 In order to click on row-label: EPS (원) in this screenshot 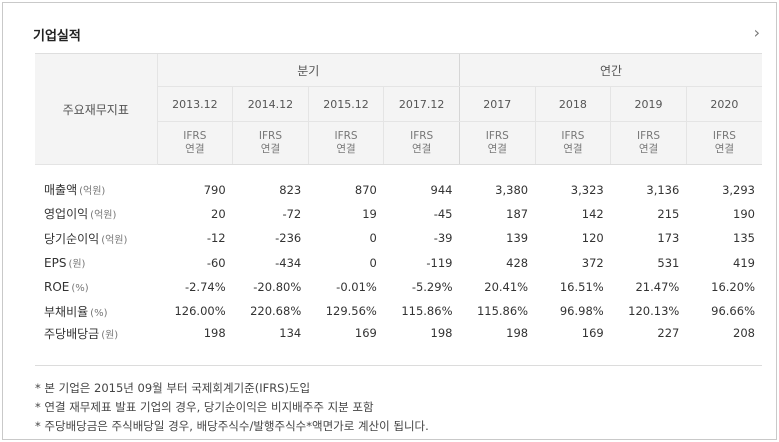, I will do `click(96, 262)`.